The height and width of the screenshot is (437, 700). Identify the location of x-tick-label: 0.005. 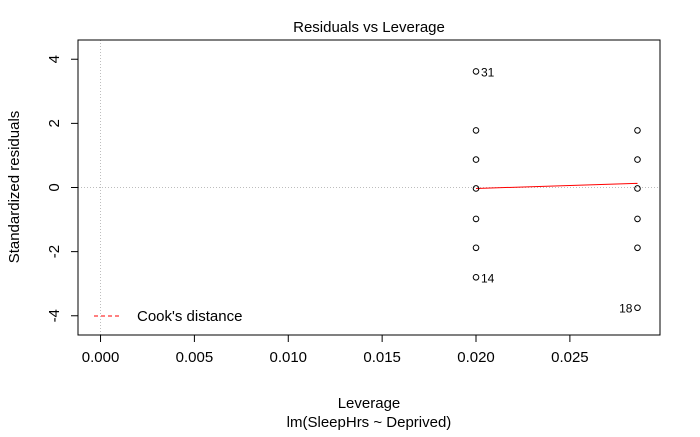
(195, 357).